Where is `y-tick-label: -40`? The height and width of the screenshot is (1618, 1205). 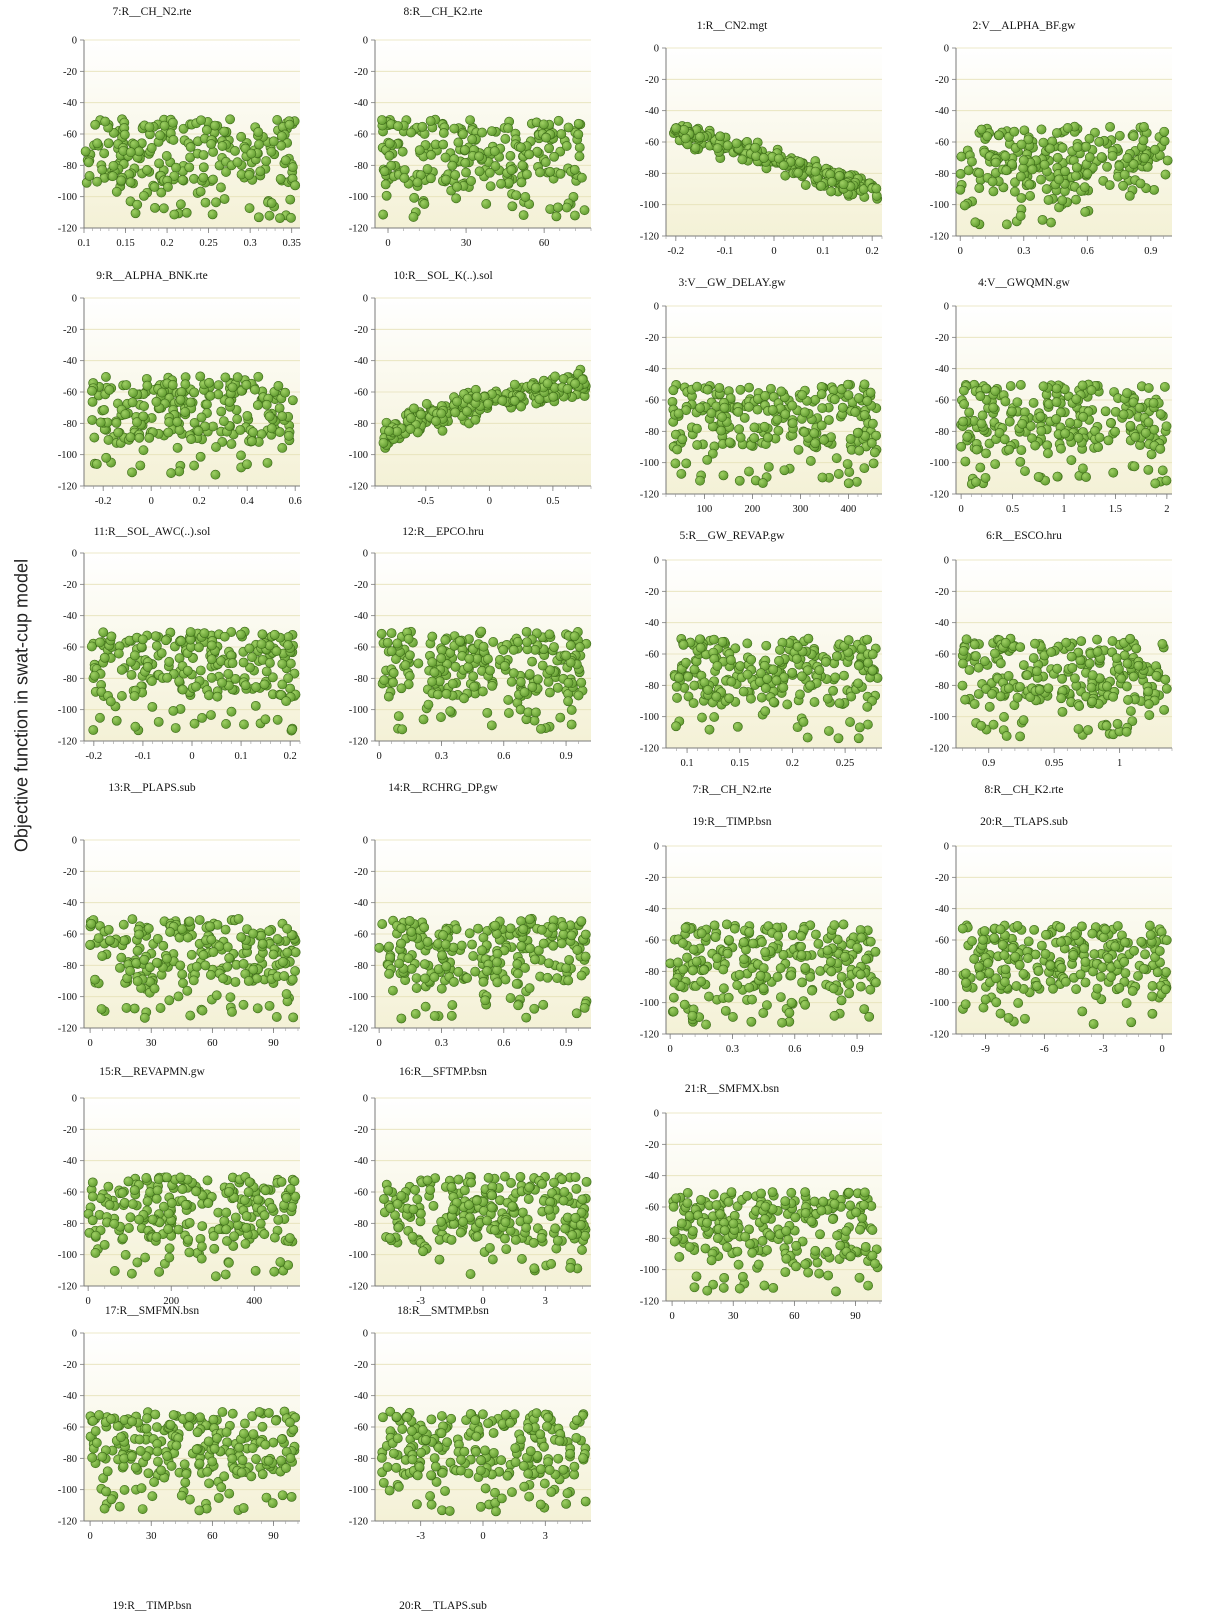 y-tick-label: -40 is located at coordinates (361, 616).